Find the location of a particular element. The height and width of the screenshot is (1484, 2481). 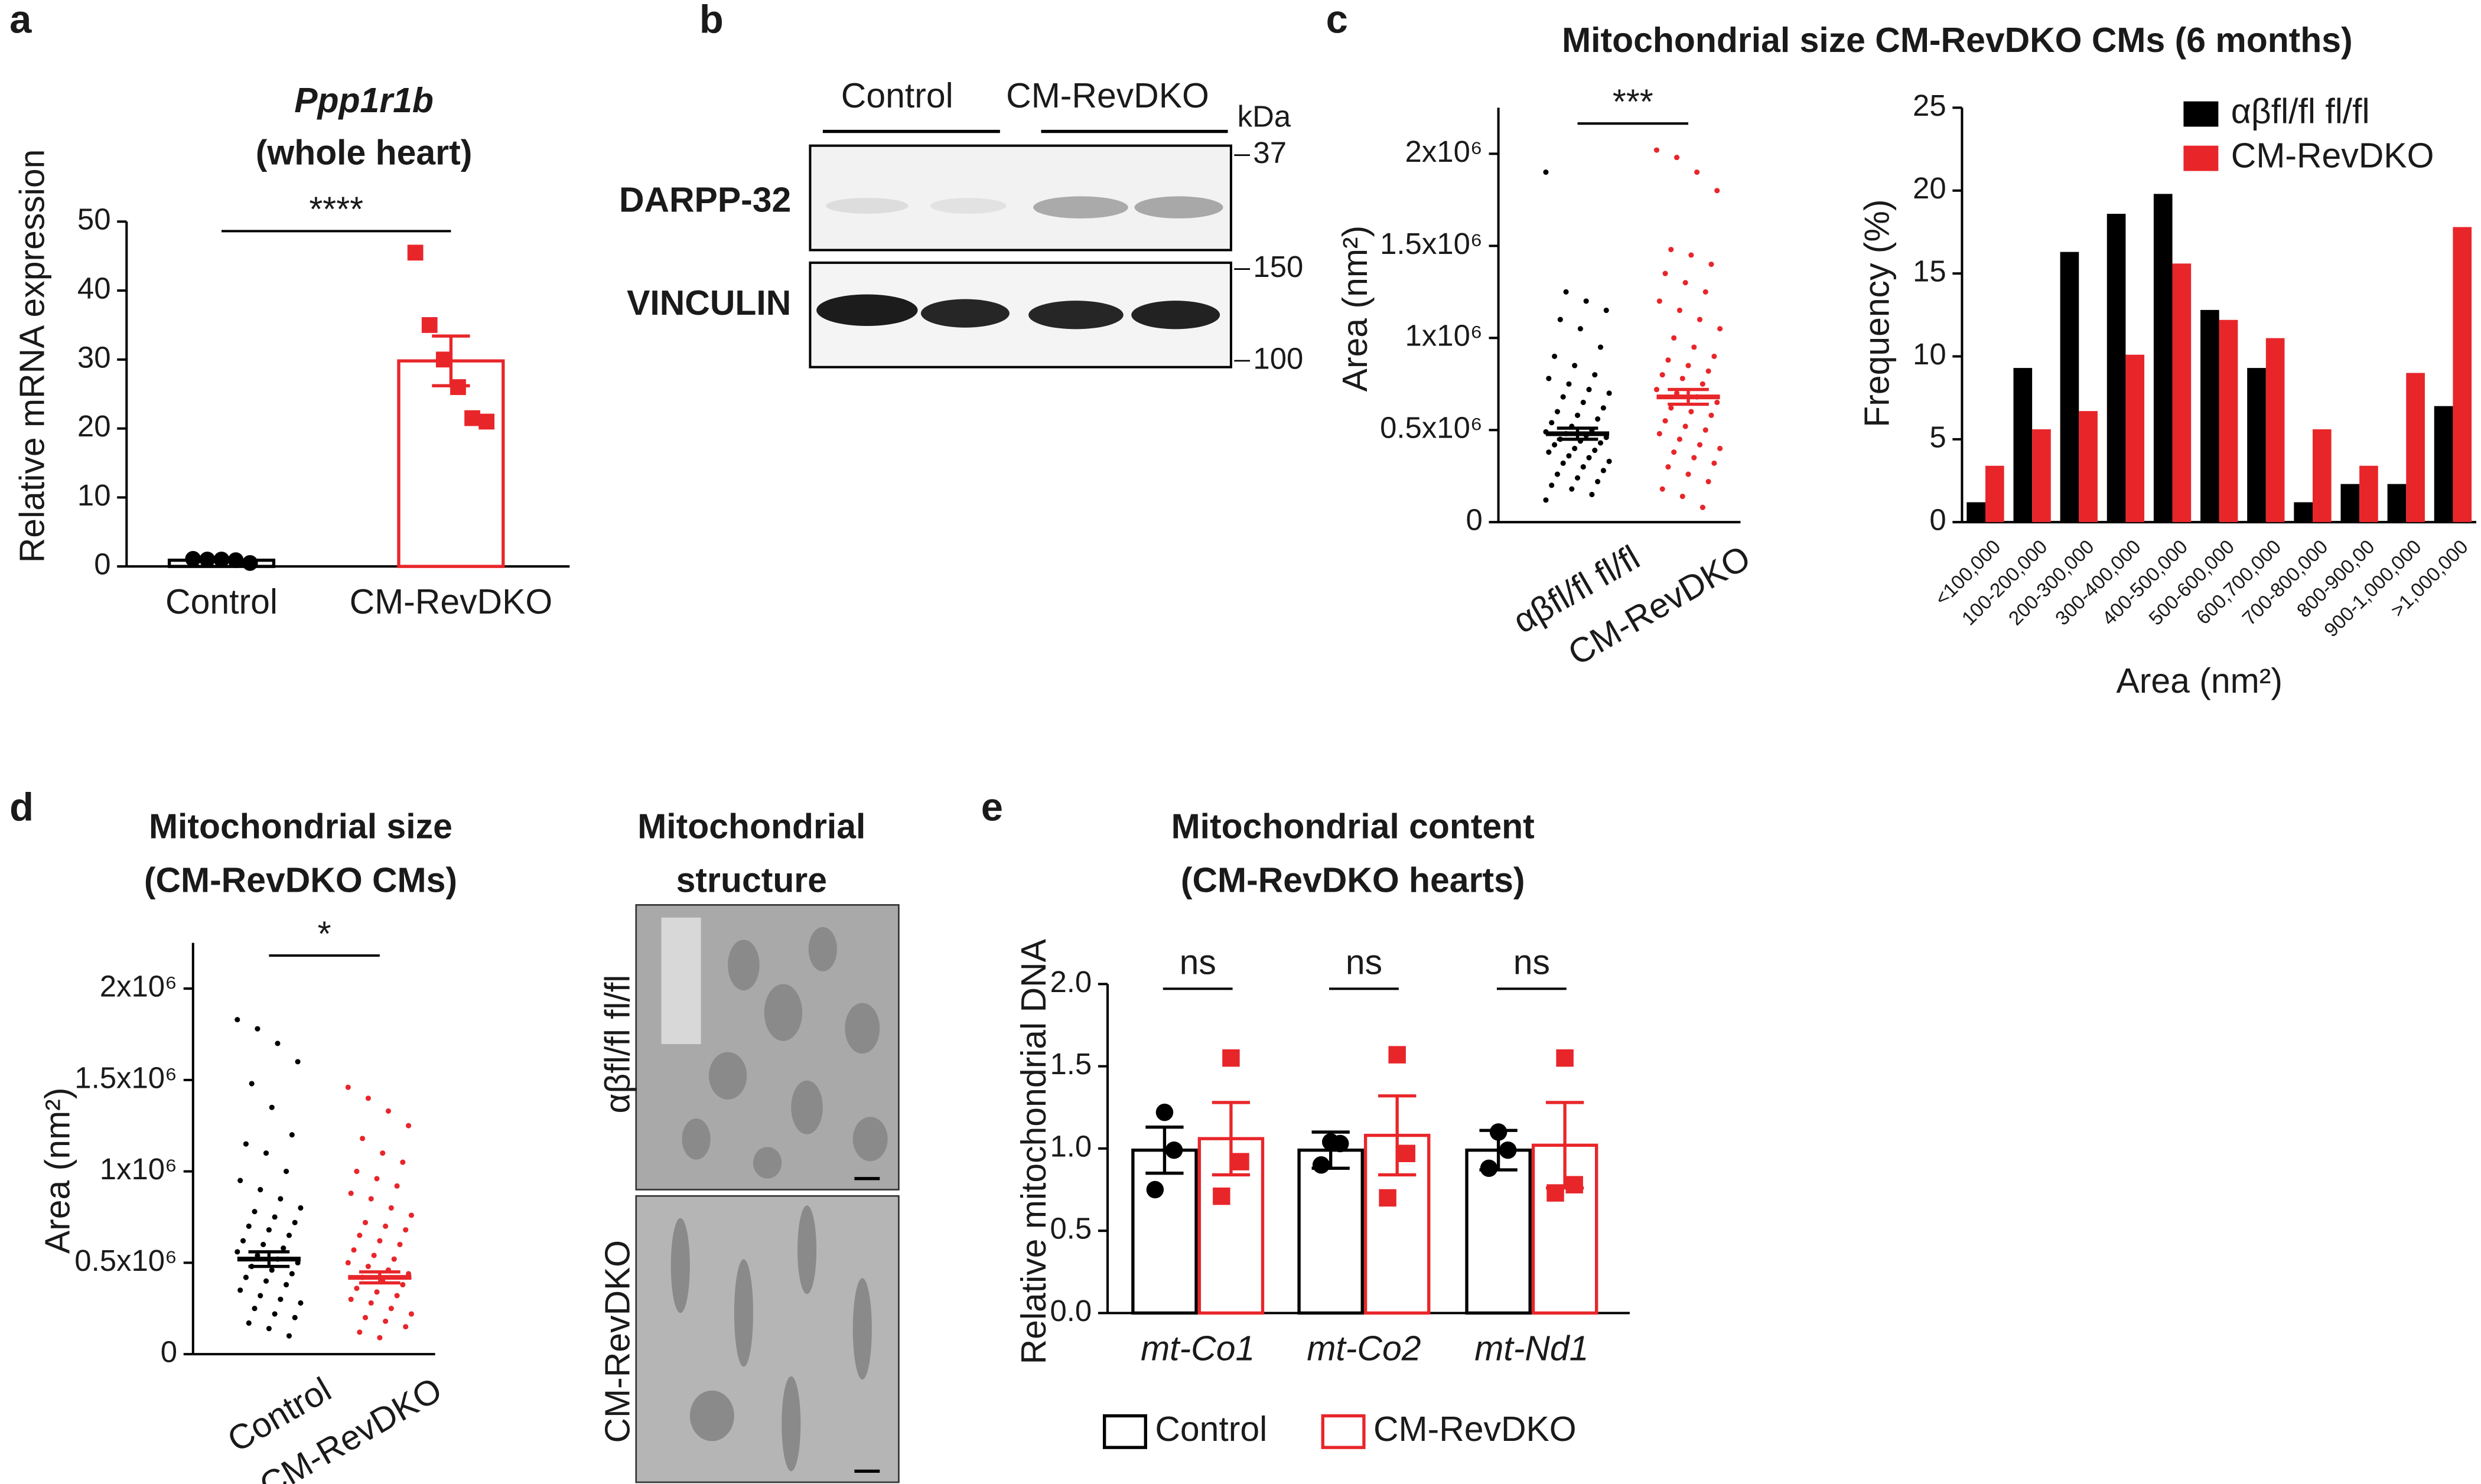

chart-title: Mitochondrial size is located at coordinates (301, 826).